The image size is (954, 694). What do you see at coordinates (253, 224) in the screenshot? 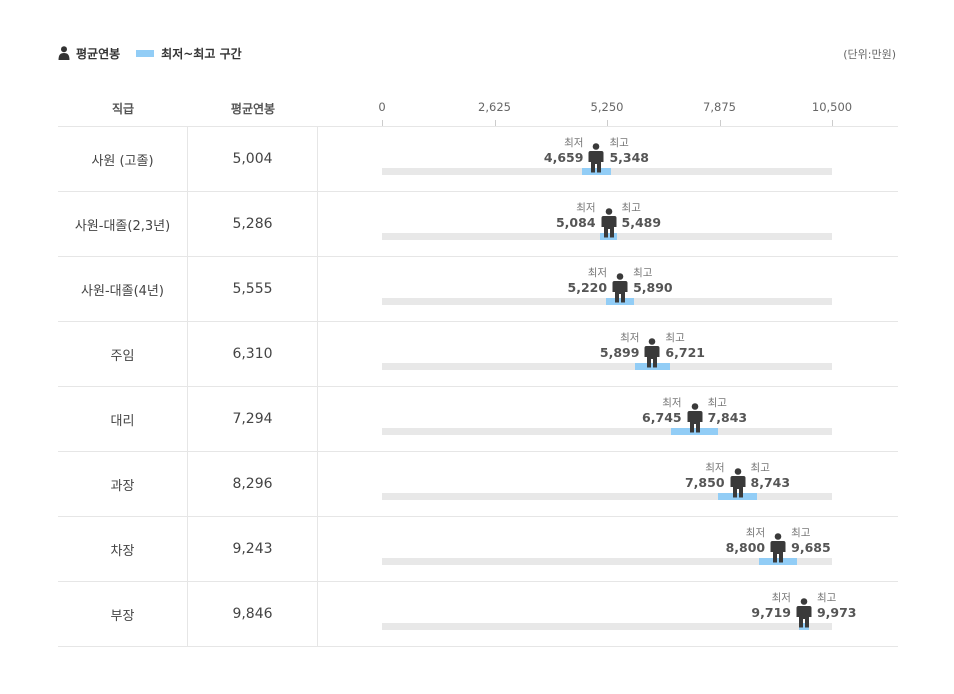
I see `avg-salary-cell: 5,286` at bounding box center [253, 224].